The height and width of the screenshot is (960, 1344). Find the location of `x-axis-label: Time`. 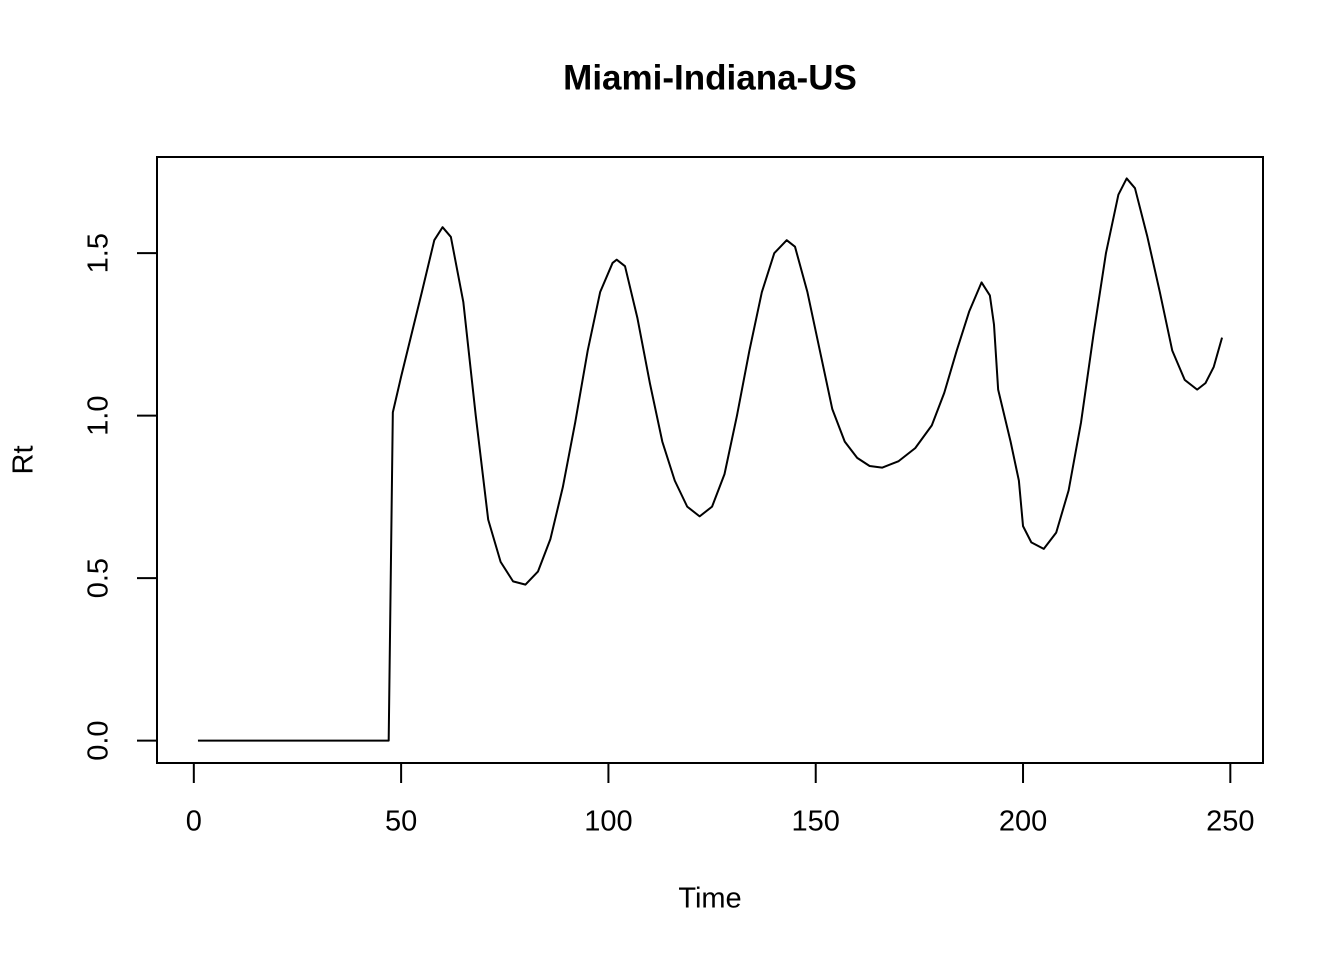

x-axis-label: Time is located at coordinates (709, 899).